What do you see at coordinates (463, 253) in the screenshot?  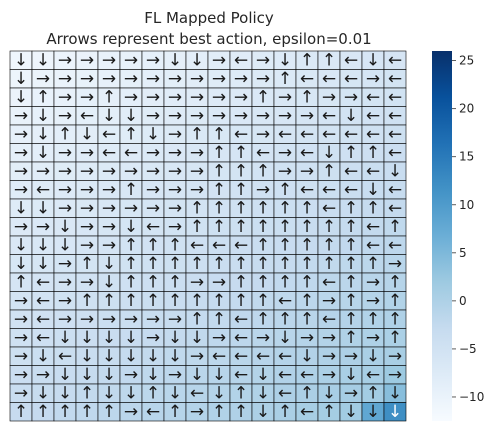 I see `colorbar-tick-label: 5` at bounding box center [463, 253].